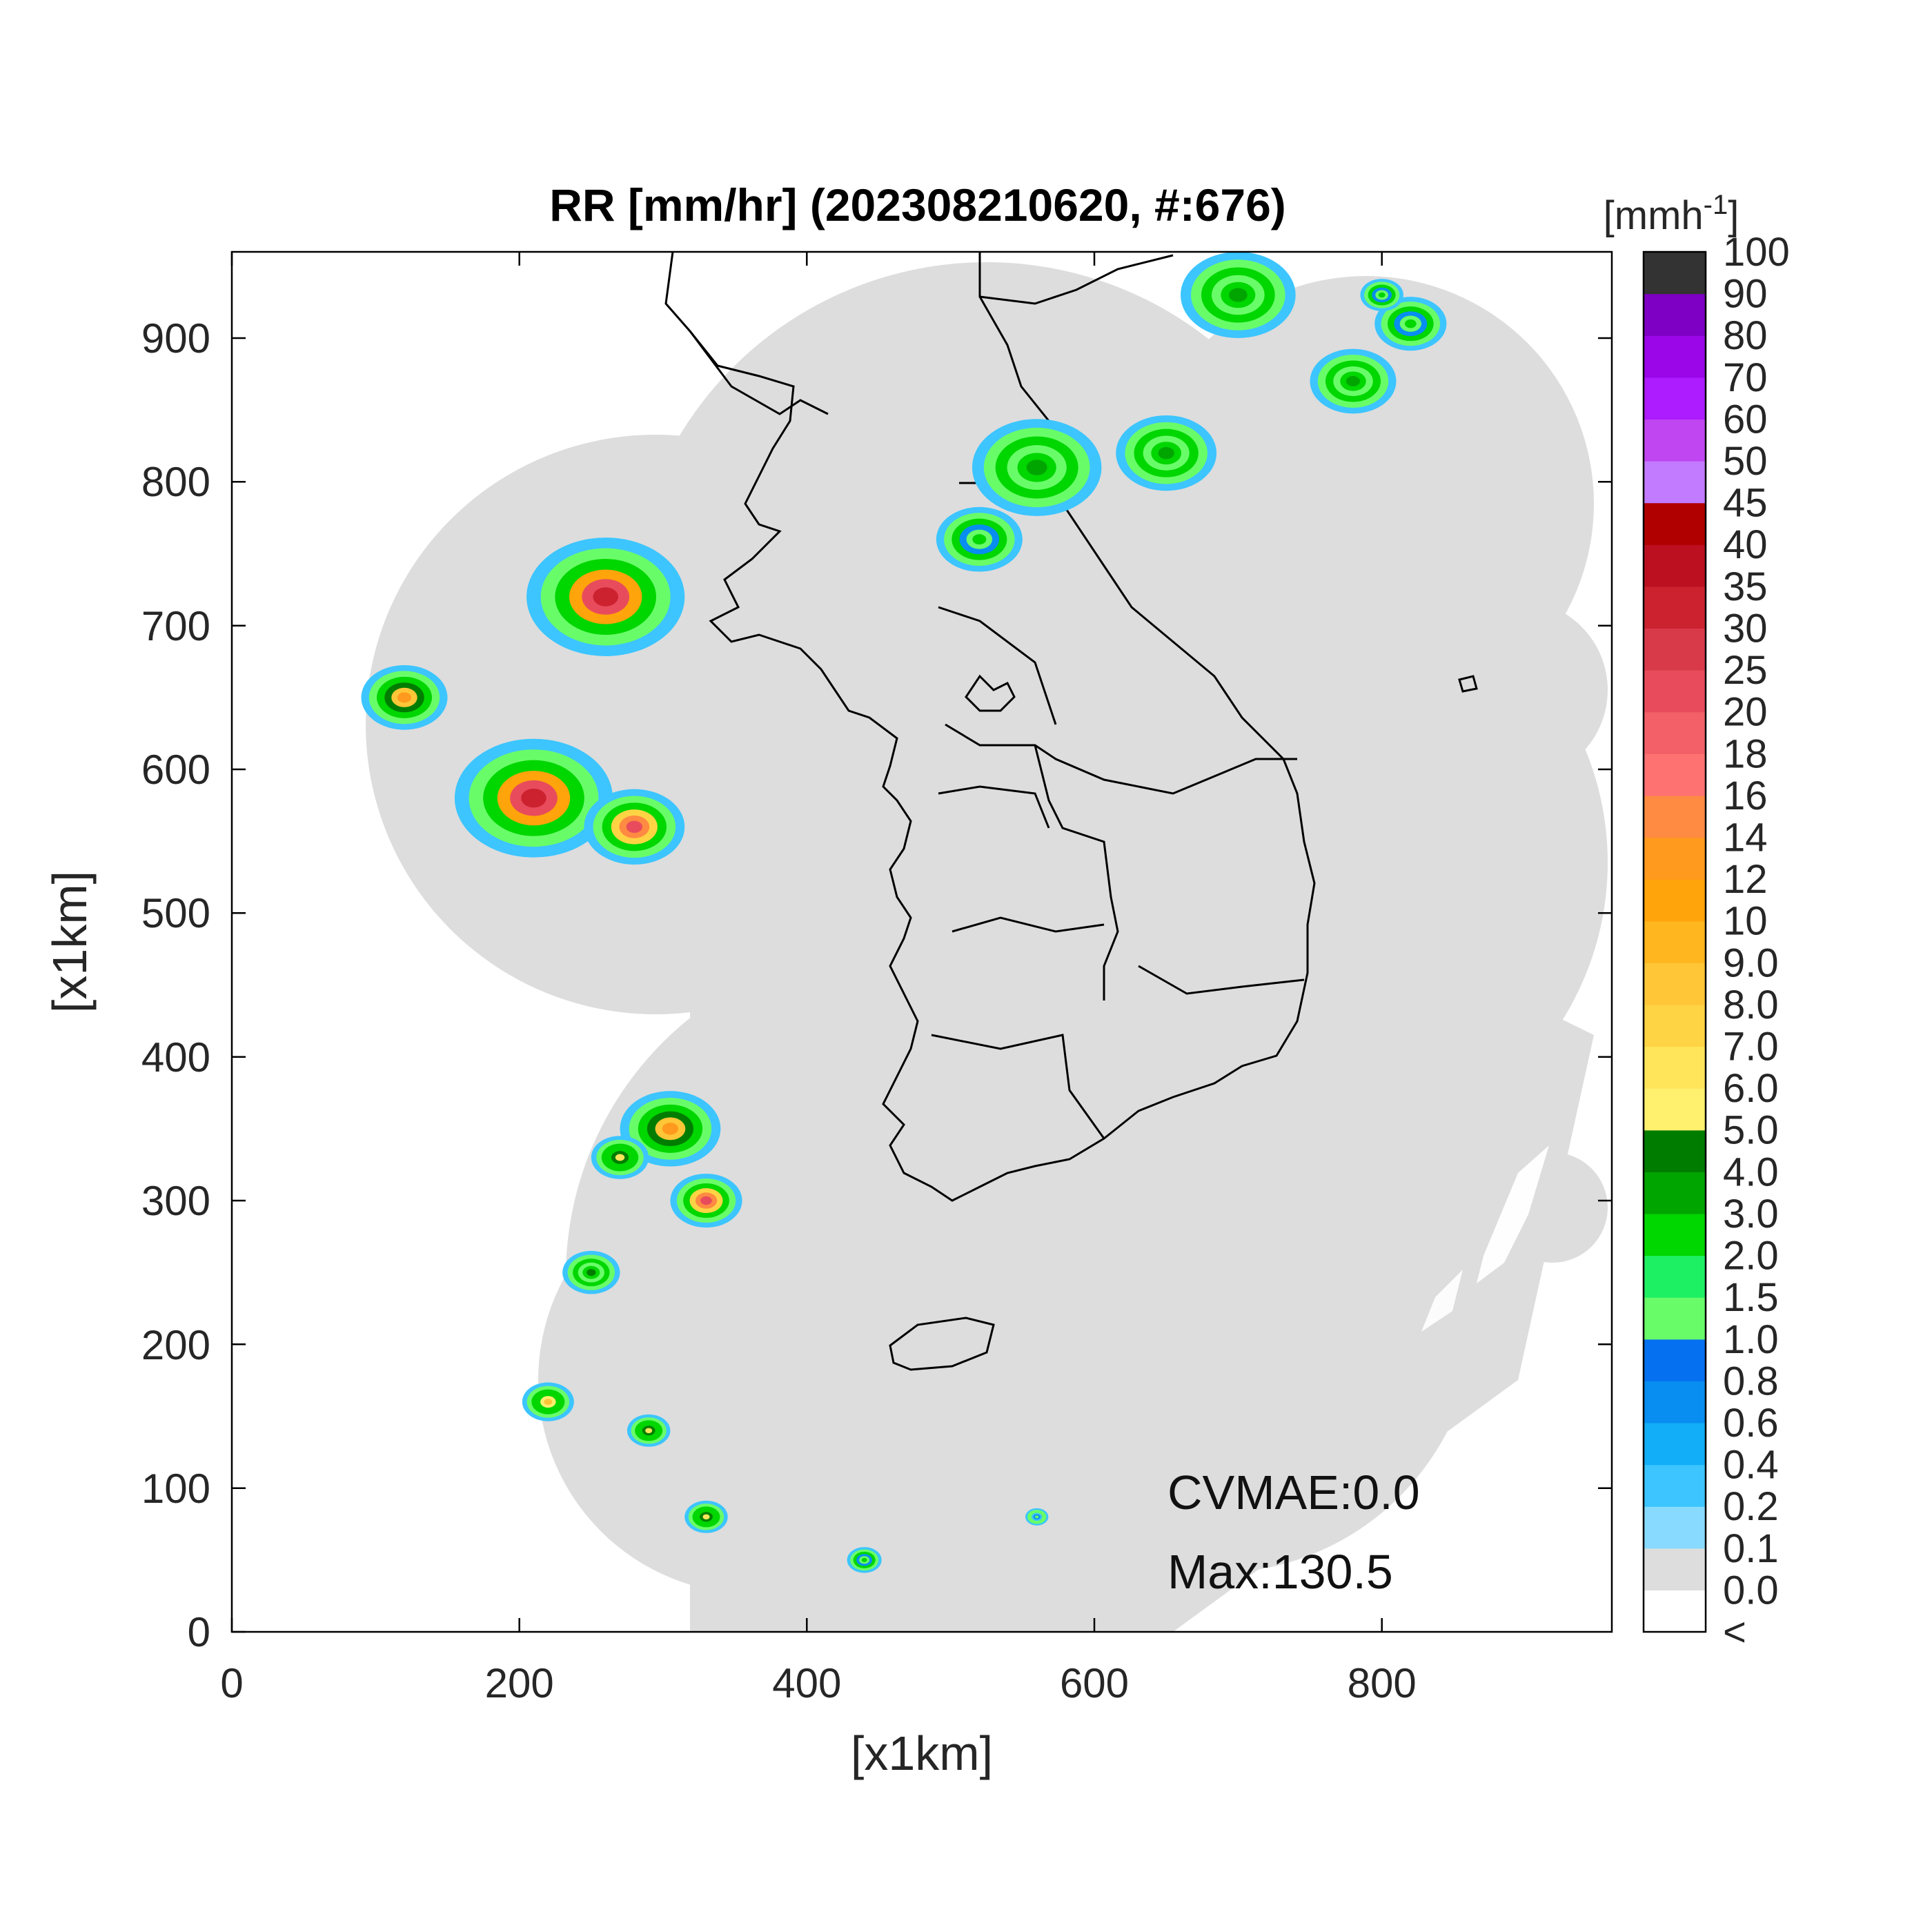 The image size is (1932, 1932). Describe the element at coordinates (818, 1683) in the screenshot. I see `x-tick-labels: 0 200 400 600 800` at that location.